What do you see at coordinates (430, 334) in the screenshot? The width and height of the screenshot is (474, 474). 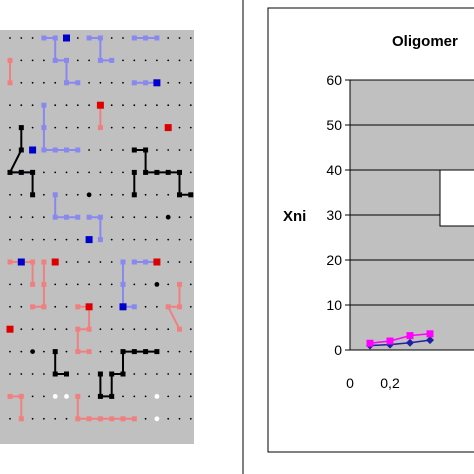 I see `series-point` at bounding box center [430, 334].